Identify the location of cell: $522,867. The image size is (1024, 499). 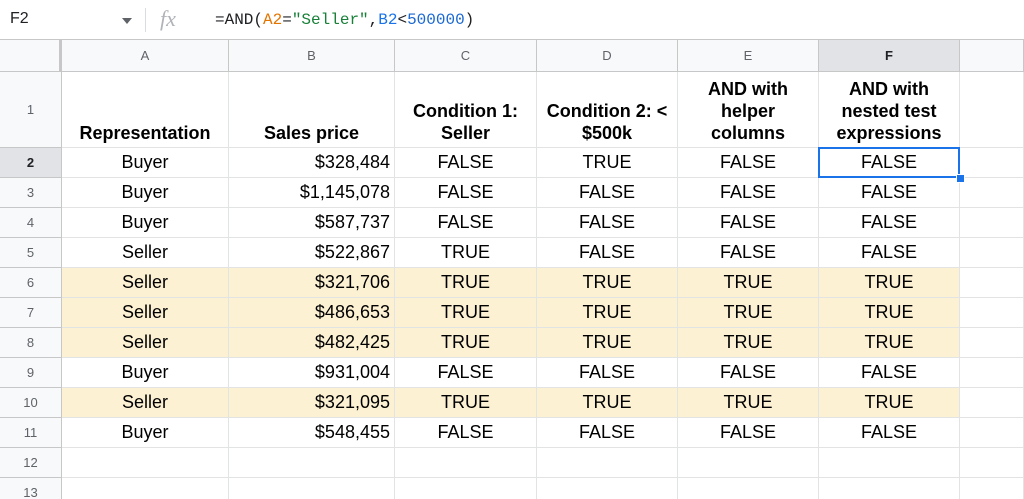
(312, 253).